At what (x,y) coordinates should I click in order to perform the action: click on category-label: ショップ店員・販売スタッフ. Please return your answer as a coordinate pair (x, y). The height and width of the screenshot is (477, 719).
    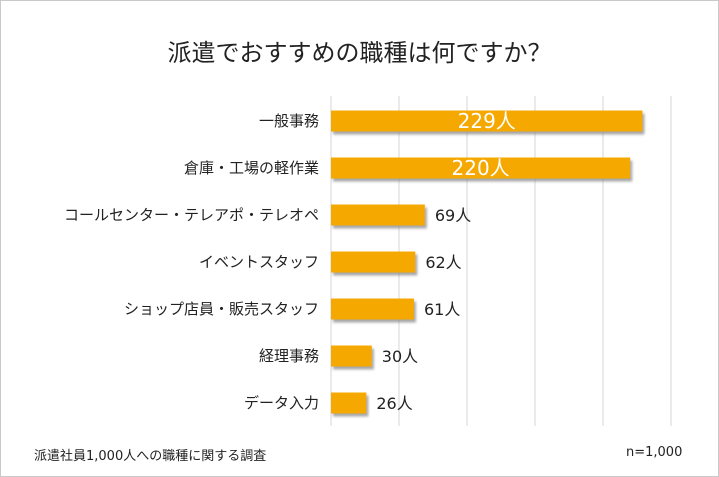
    Looking at the image, I should click on (221, 309).